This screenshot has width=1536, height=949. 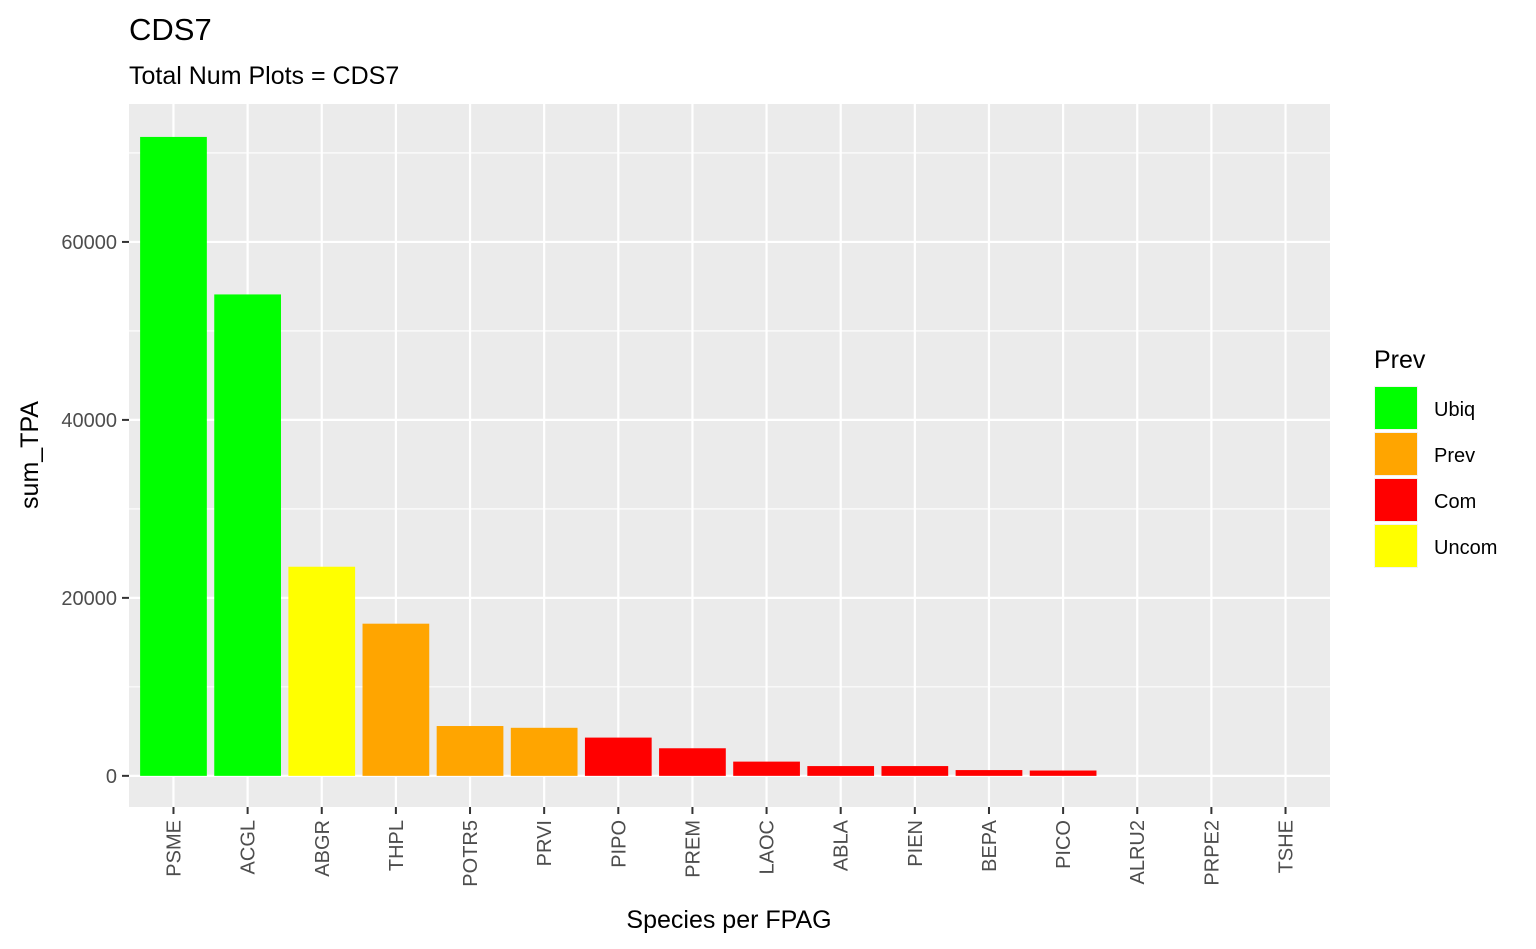 What do you see at coordinates (89, 599) in the screenshot?
I see `y-tick-label: 20000` at bounding box center [89, 599].